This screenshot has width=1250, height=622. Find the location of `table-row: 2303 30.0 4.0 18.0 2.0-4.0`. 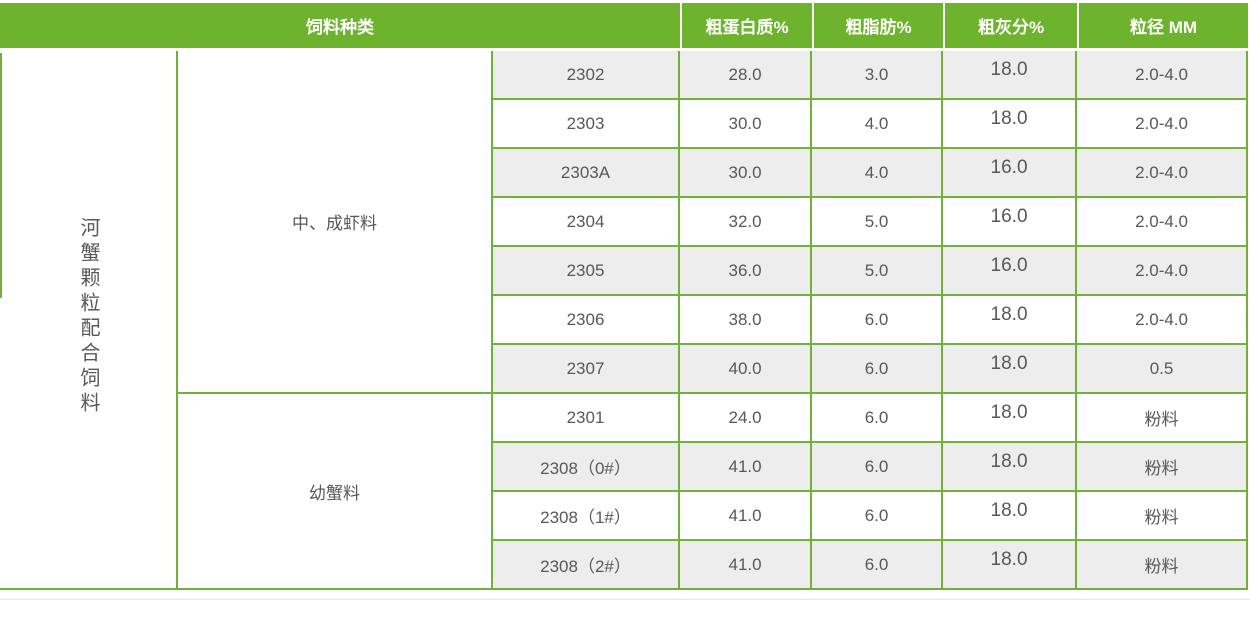

table-row: 2303 30.0 4.0 18.0 2.0-4.0 is located at coordinates (624, 124).